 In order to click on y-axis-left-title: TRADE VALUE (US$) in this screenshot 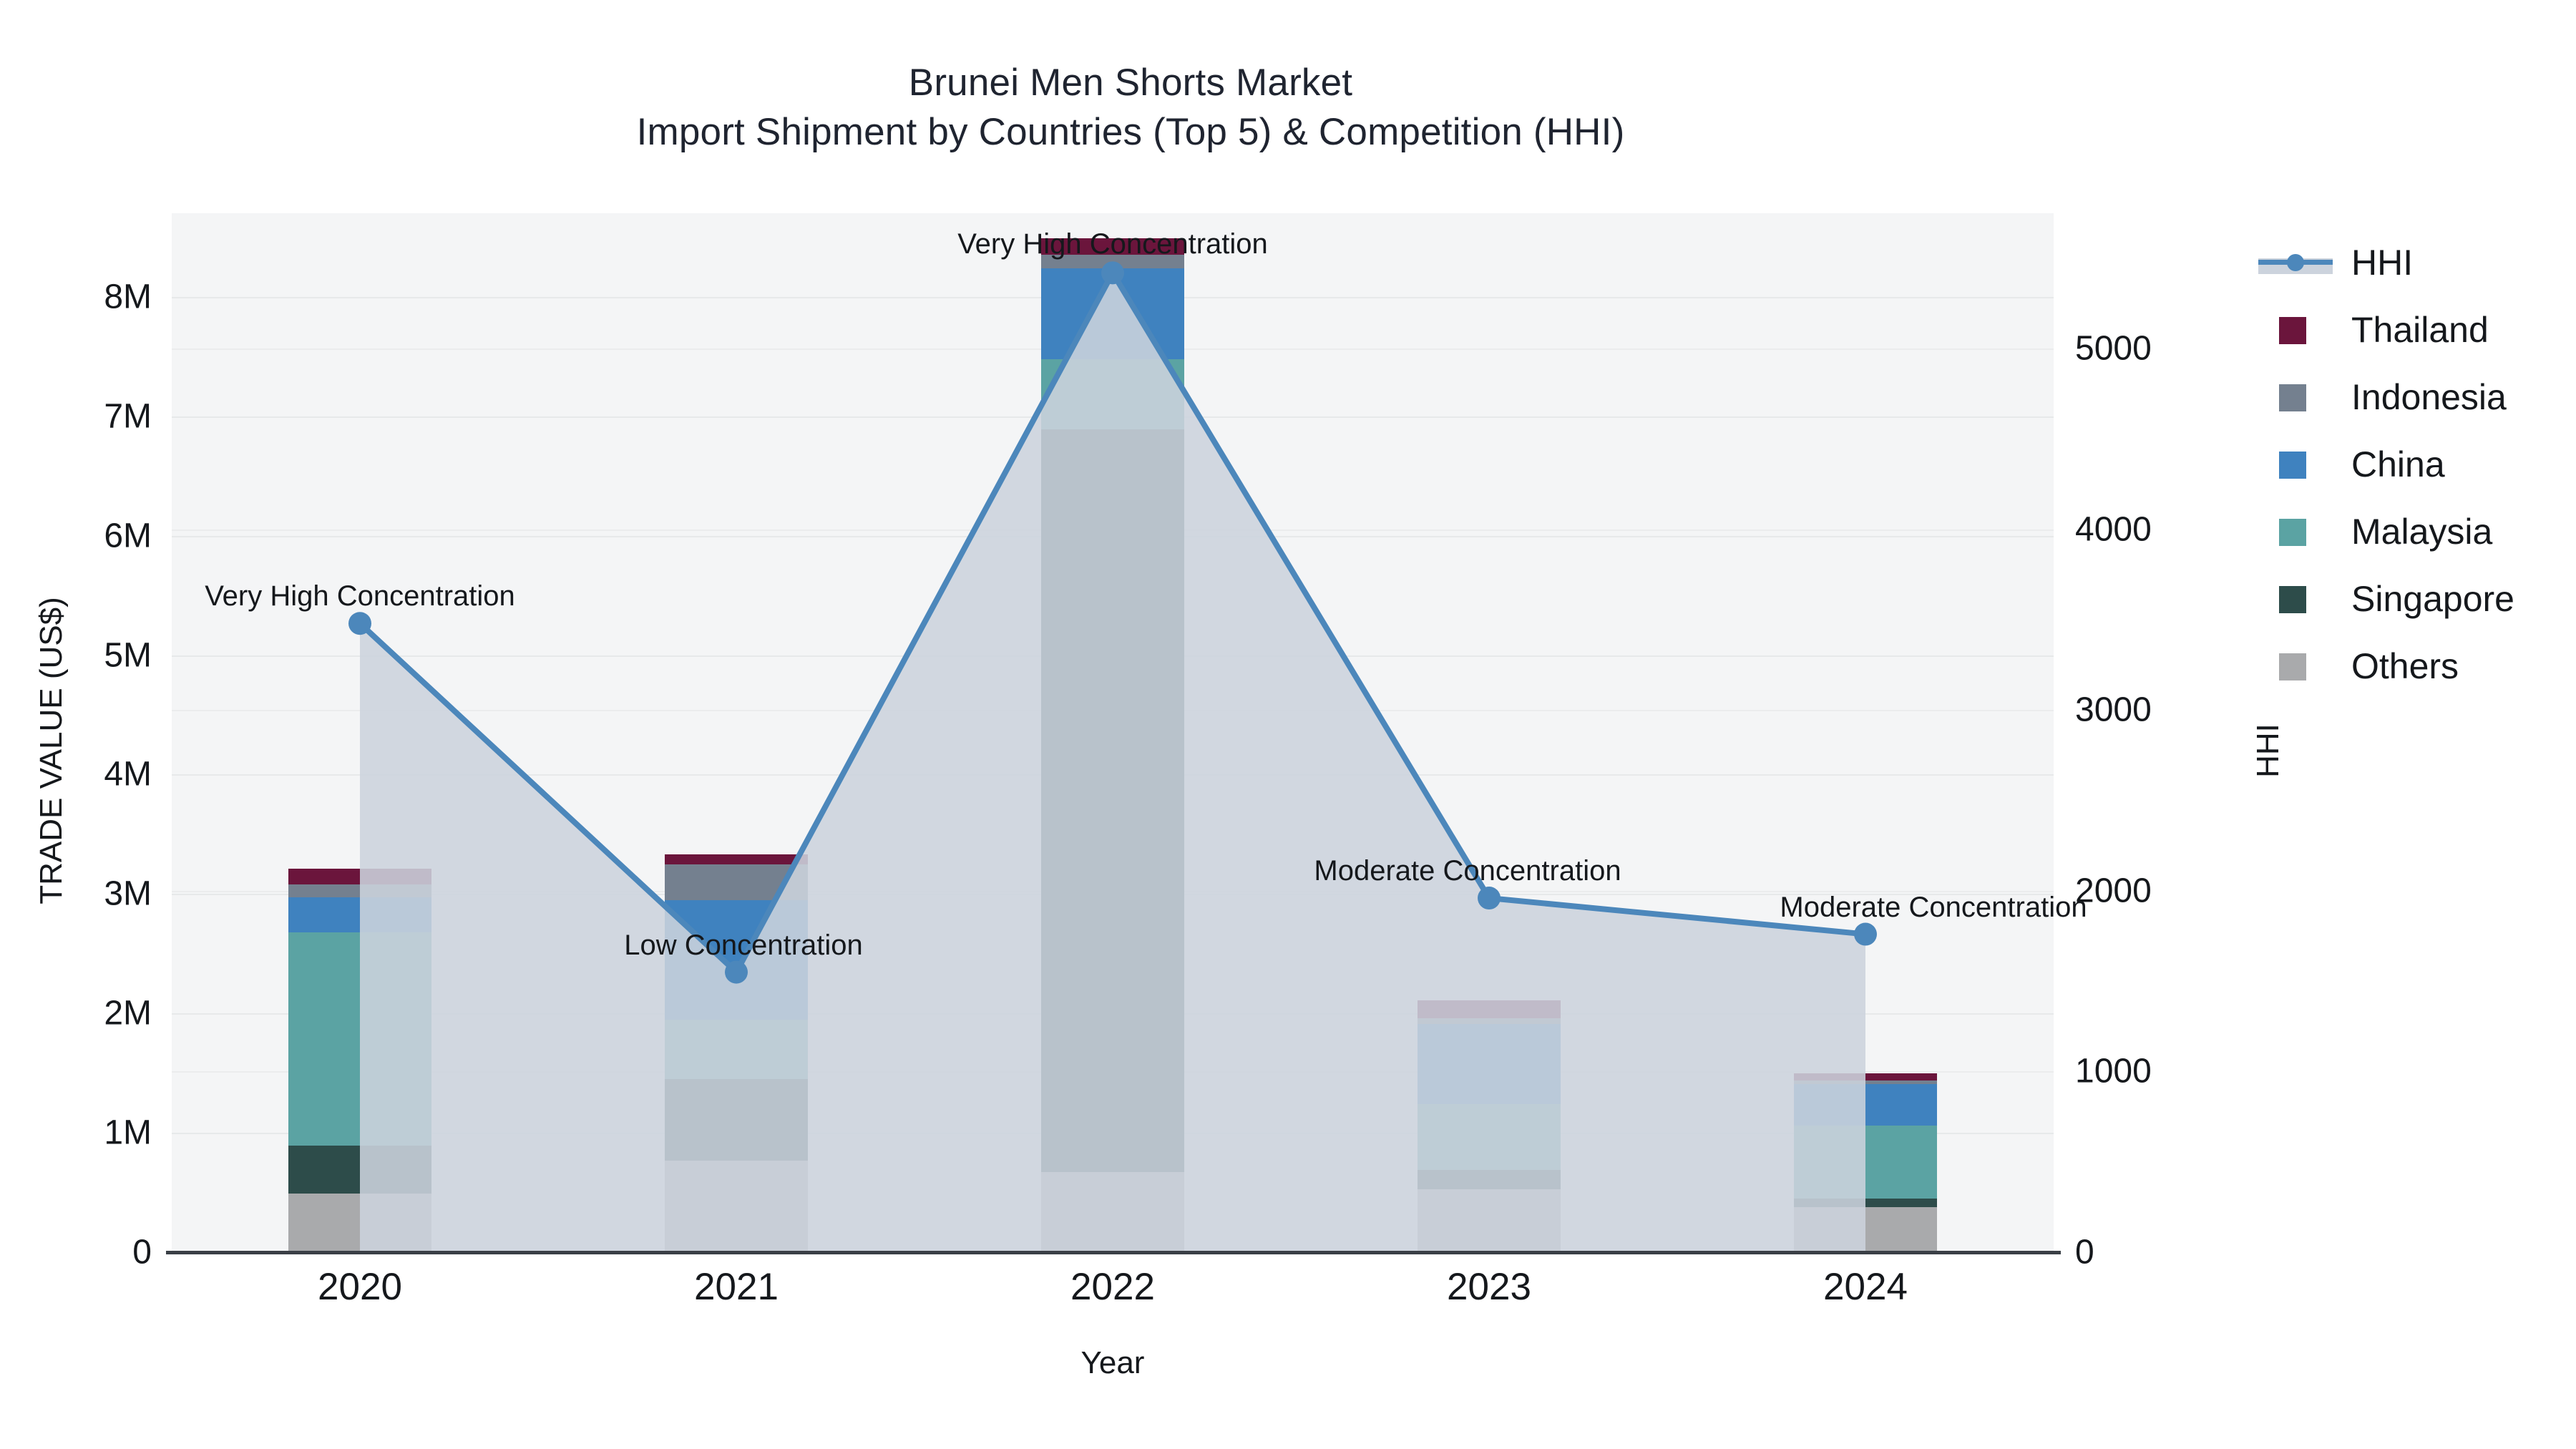, I will do `click(51, 750)`.